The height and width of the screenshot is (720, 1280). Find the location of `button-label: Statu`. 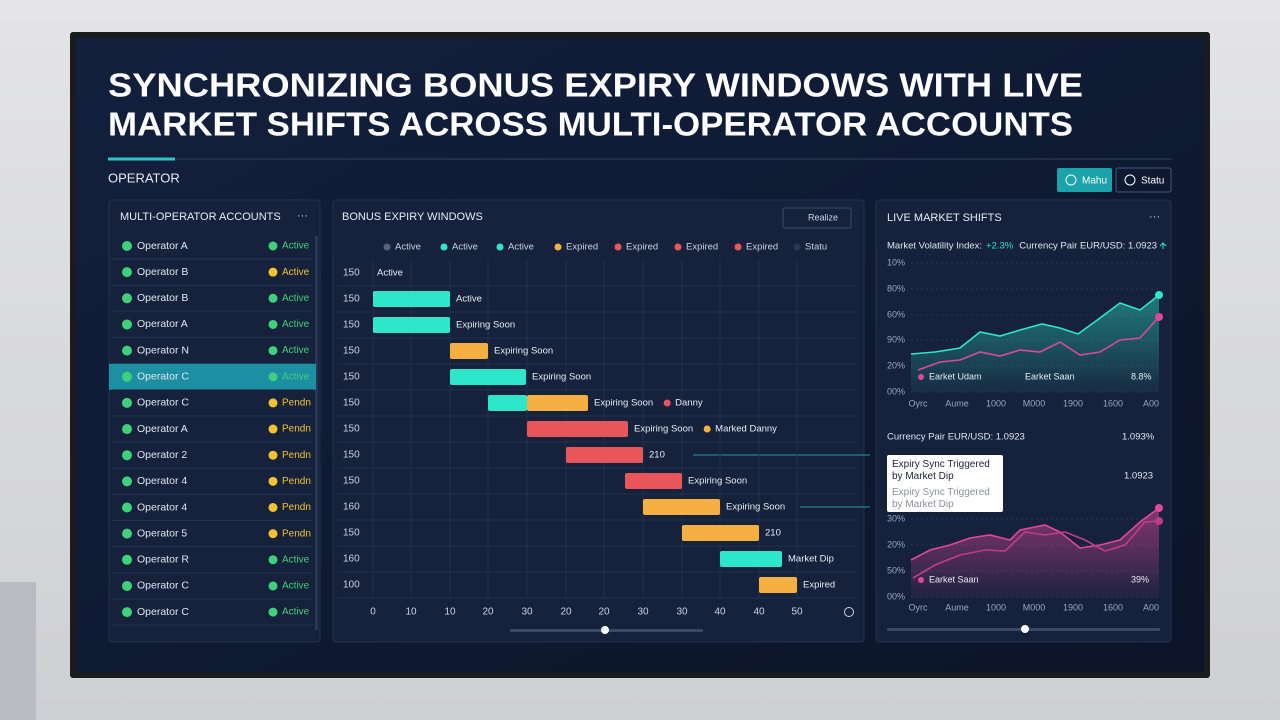

button-label: Statu is located at coordinates (1152, 181).